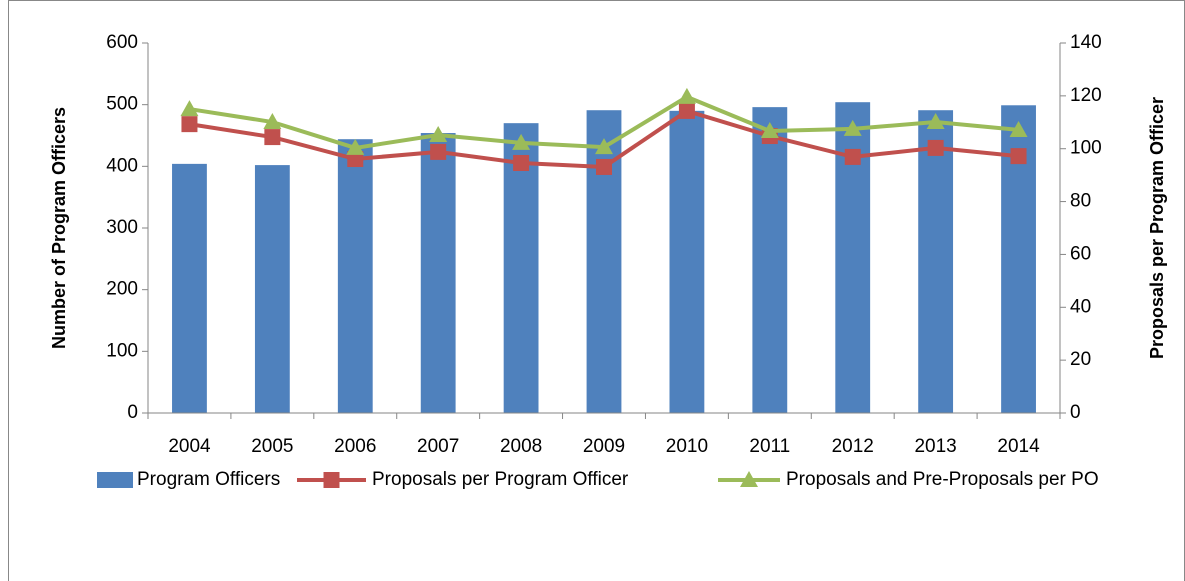 This screenshot has height=581, width=1185. What do you see at coordinates (59, 228) in the screenshot?
I see `y-axis-title: Number of Program Officers` at bounding box center [59, 228].